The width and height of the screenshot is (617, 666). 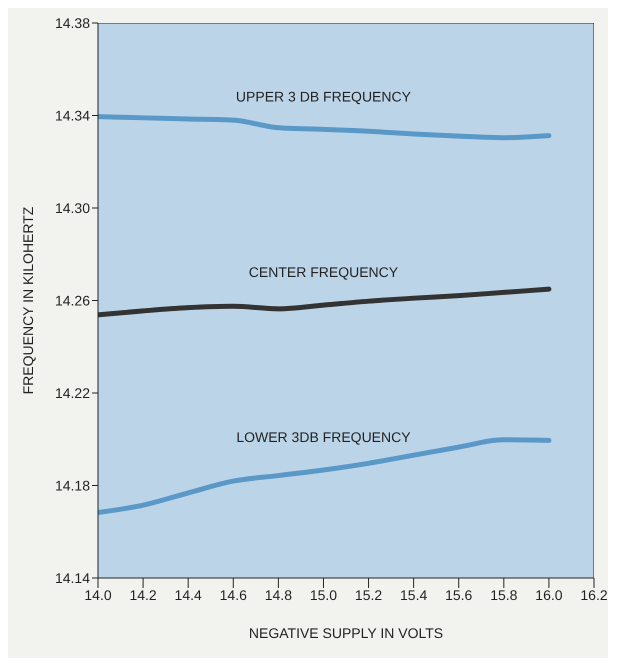 I want to click on y-axis-title: FREQUENCY IN KILOHERTZ, so click(x=28, y=300).